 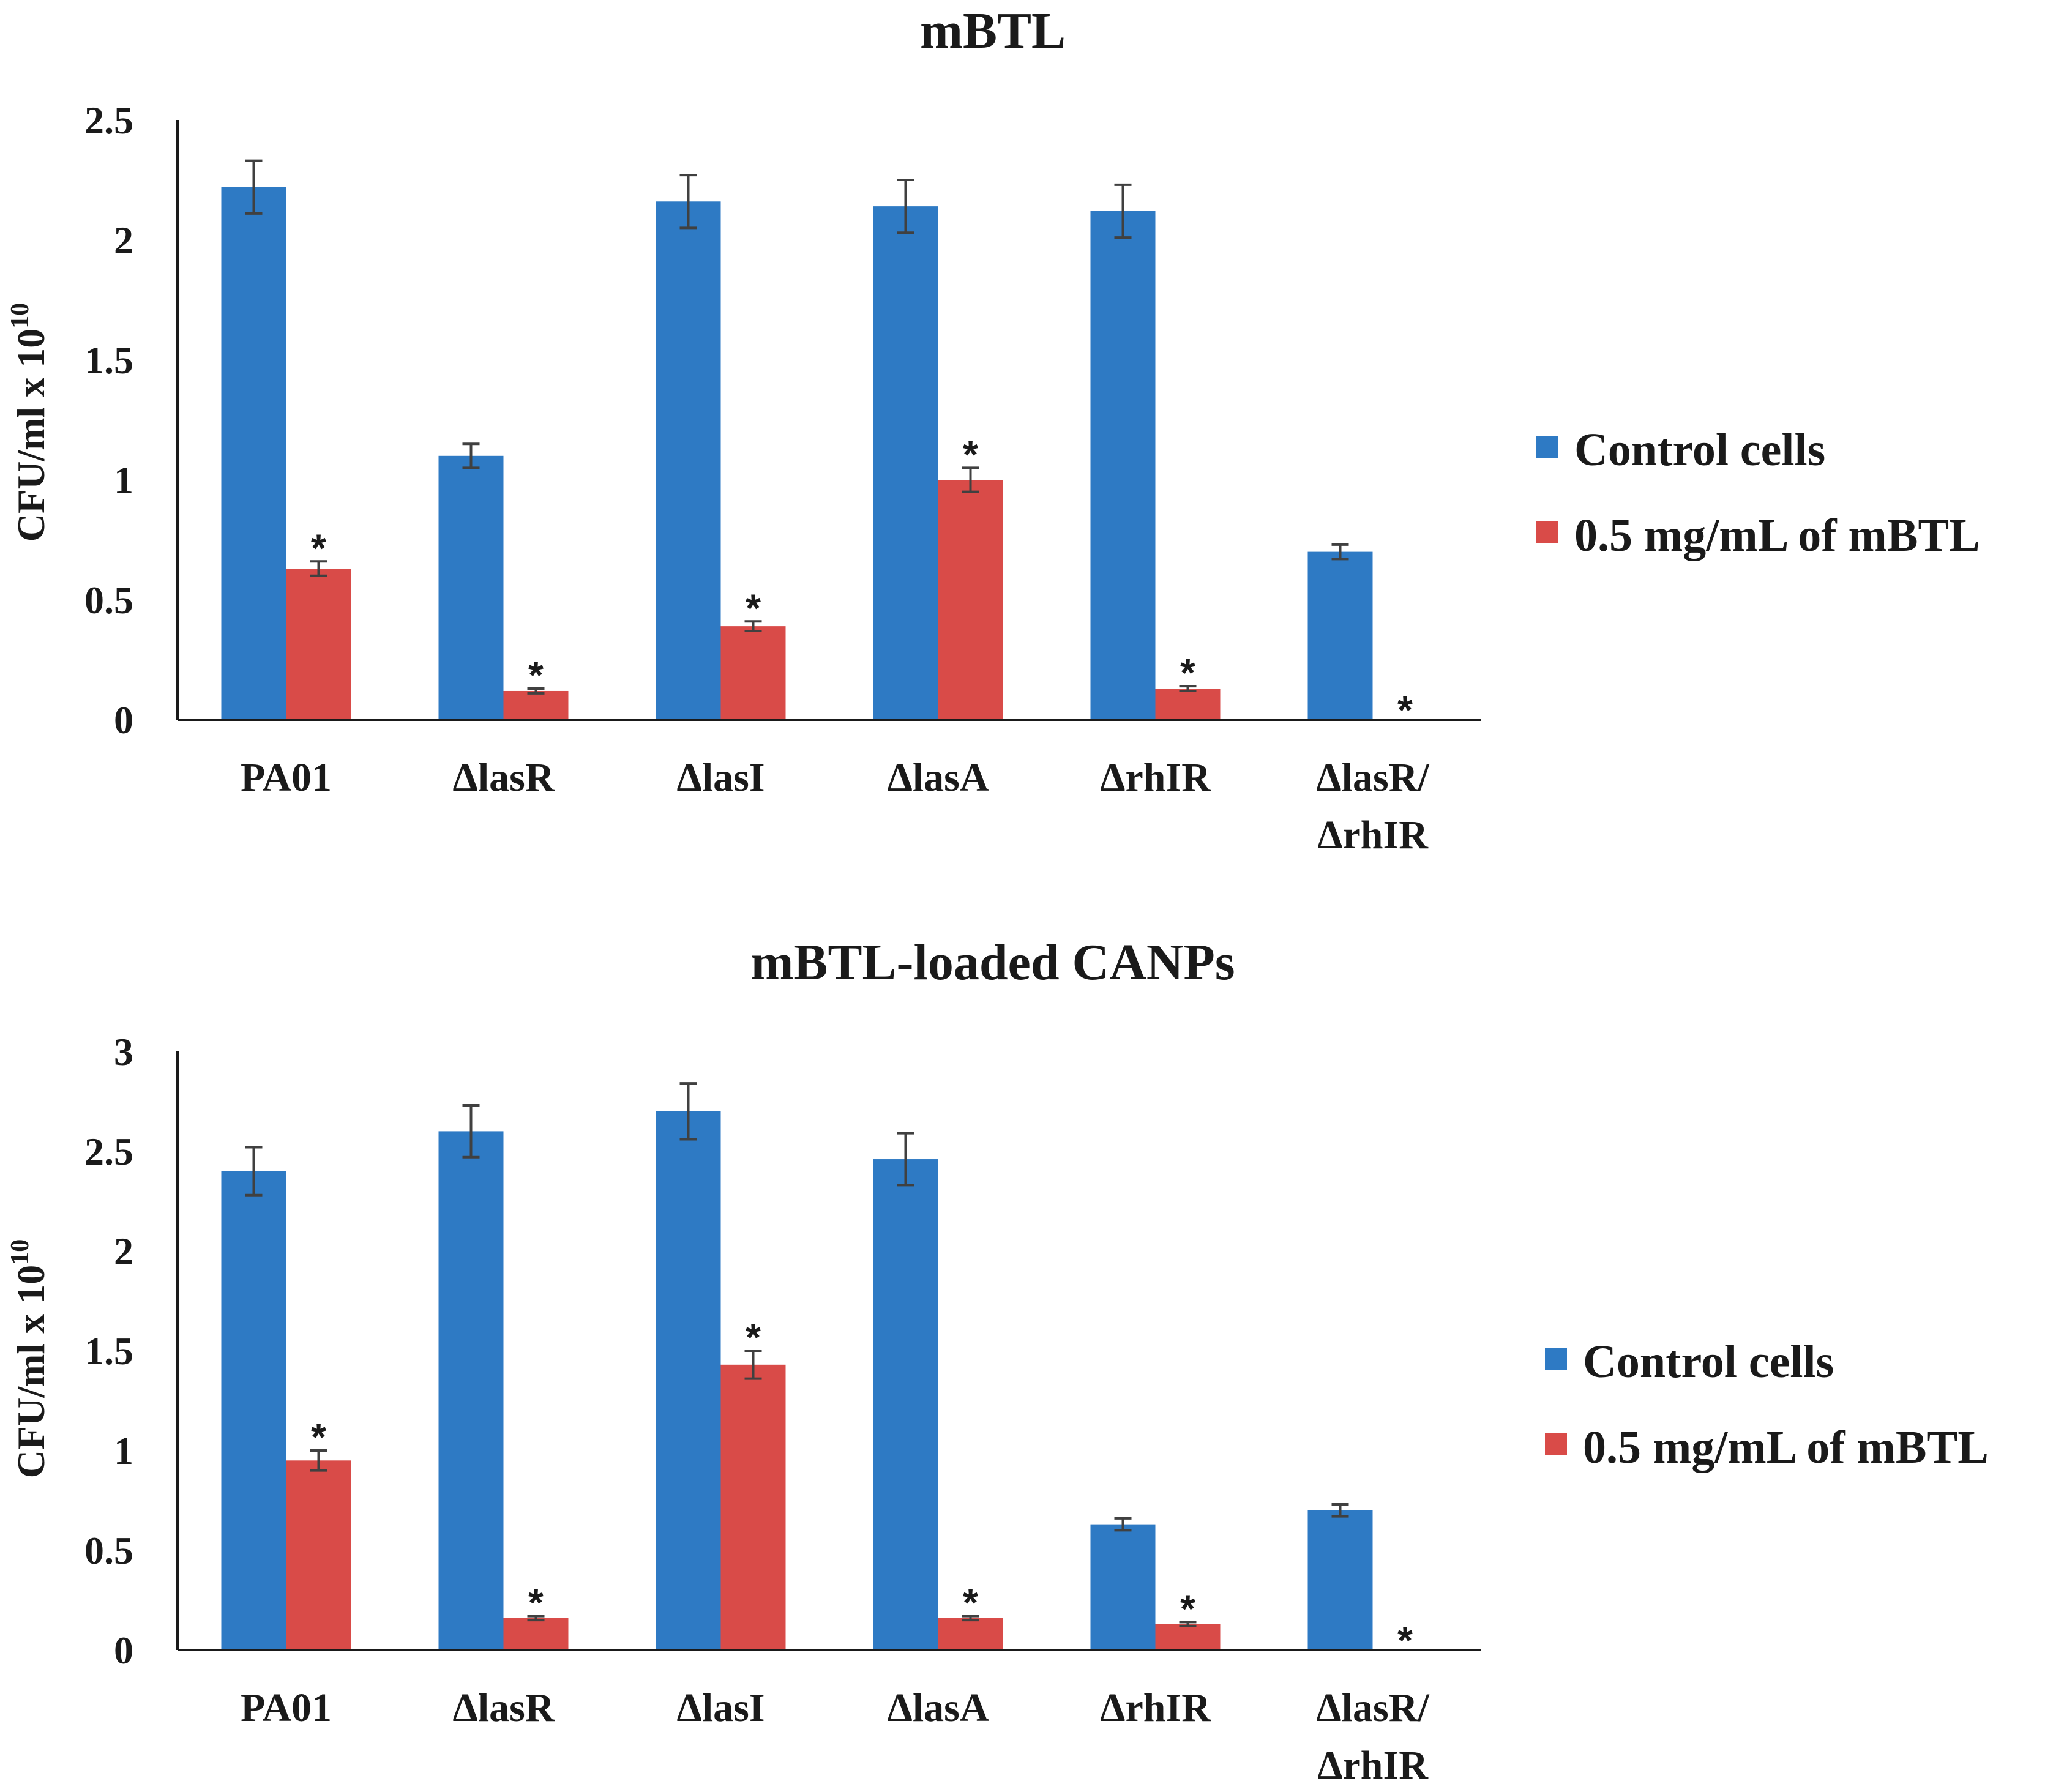 I want to click on y-axis-ticks: 0 0.5 1 1.5 2 2.5 3, so click(x=108, y=1351).